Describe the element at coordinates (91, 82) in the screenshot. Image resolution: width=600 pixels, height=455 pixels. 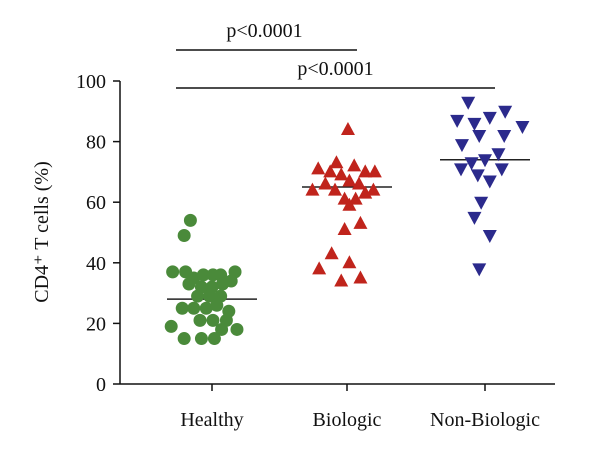
I see `y-tick-label: 100` at that location.